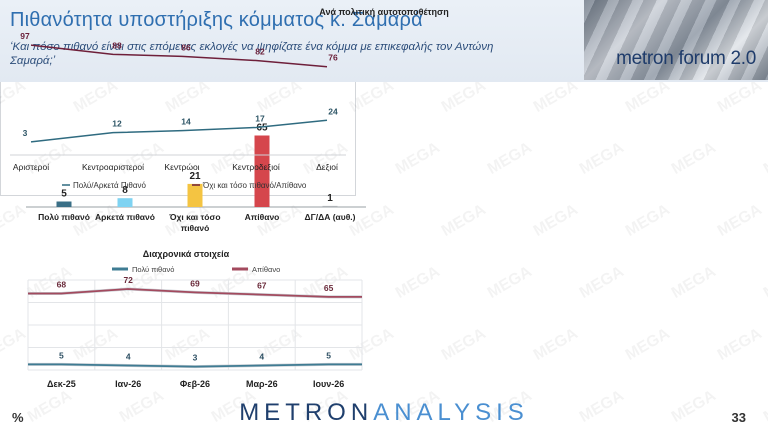 This screenshot has height=432, width=768. What do you see at coordinates (306, 412) in the screenshot?
I see `brand-part-1: METRON` at bounding box center [306, 412].